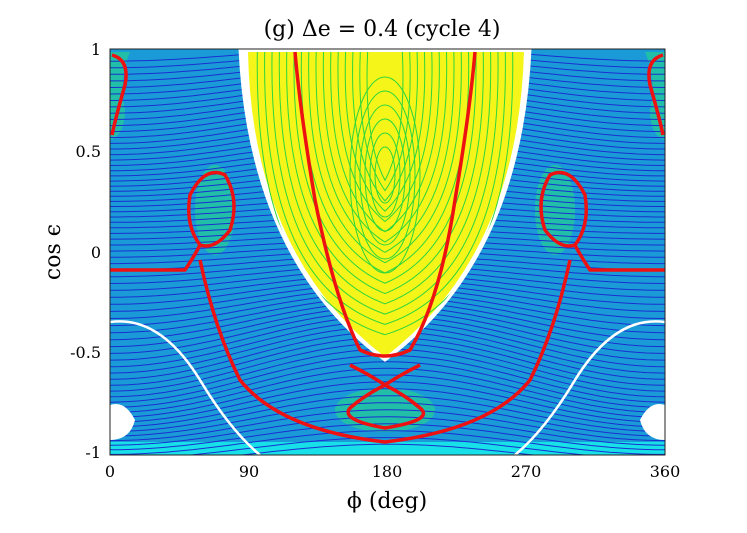  What do you see at coordinates (387, 471) in the screenshot?
I see `x-tick-label: 180` at bounding box center [387, 471].